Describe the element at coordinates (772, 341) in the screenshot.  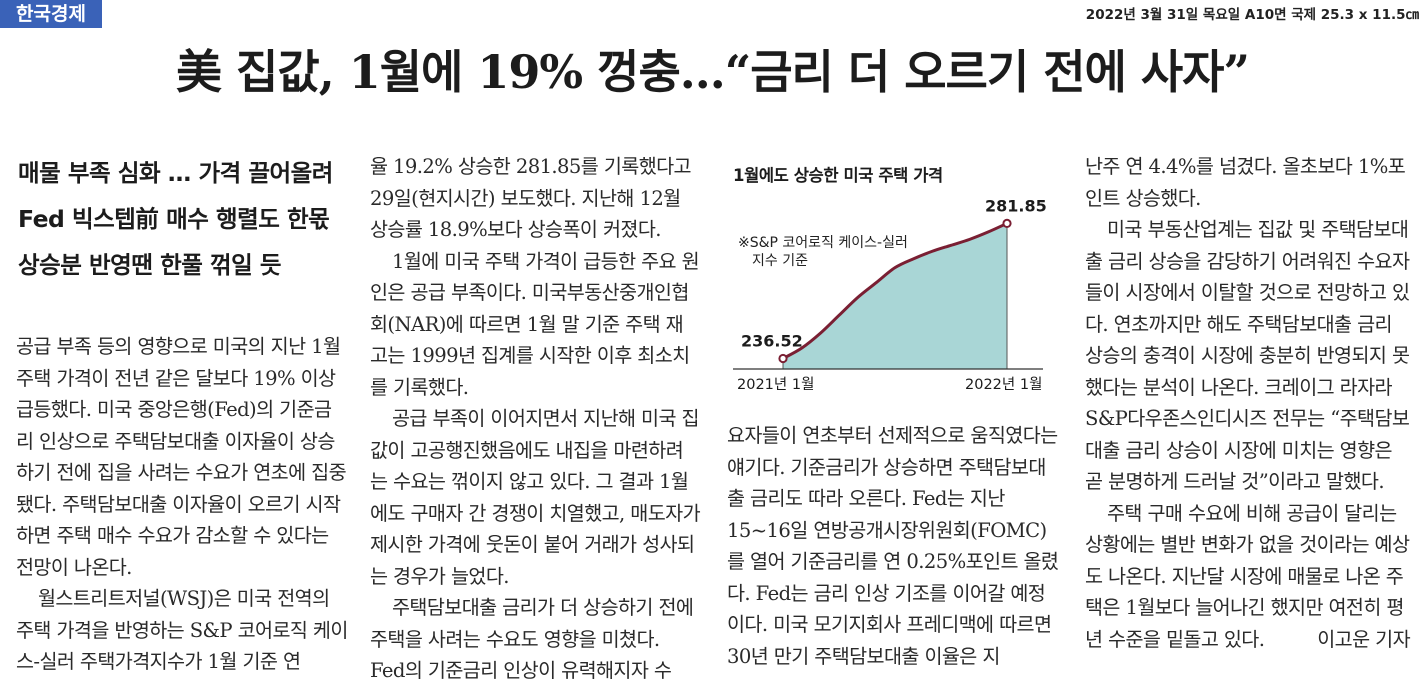
I see `data-label-start: 236.52` at that location.